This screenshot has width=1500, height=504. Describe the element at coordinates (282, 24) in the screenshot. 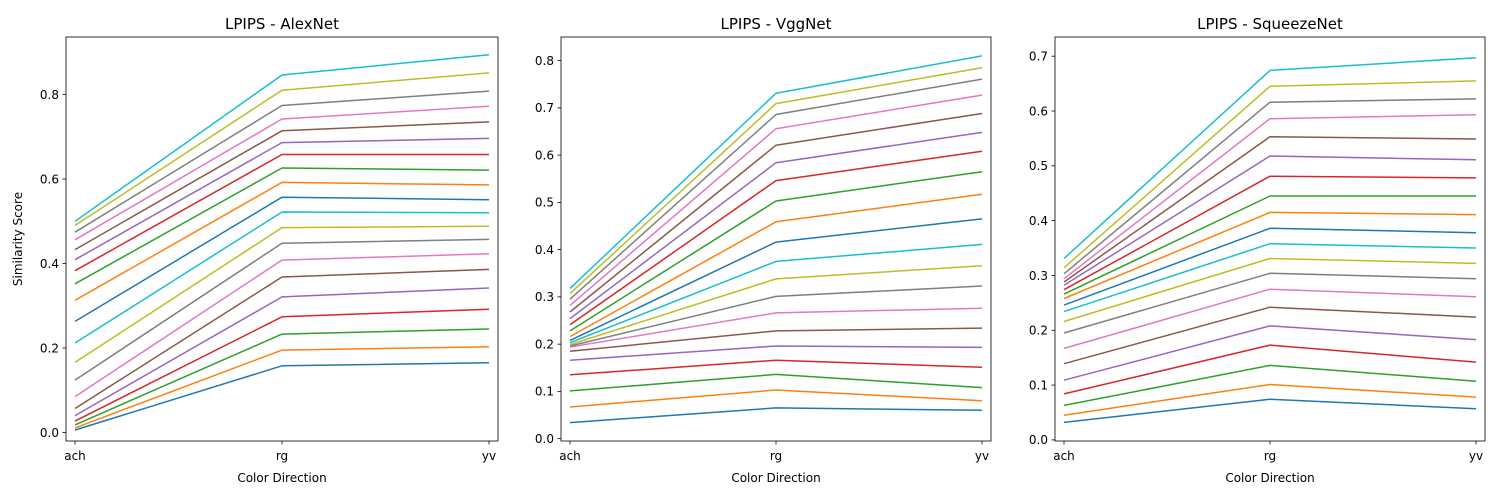

I see `chart-title: LPIPS - AlexNet` at that location.